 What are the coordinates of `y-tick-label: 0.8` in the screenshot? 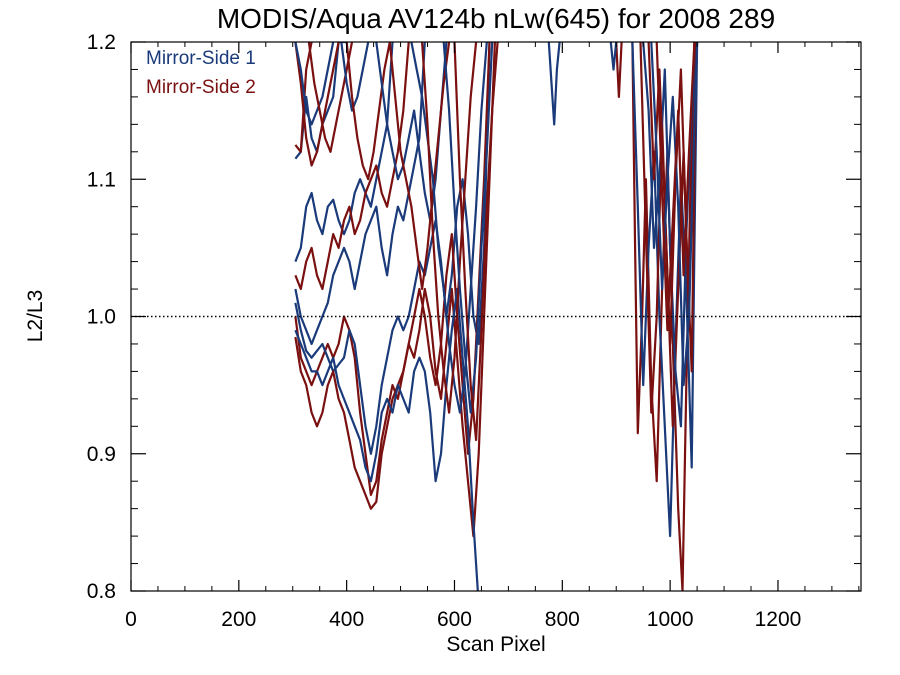 It's located at (101, 591).